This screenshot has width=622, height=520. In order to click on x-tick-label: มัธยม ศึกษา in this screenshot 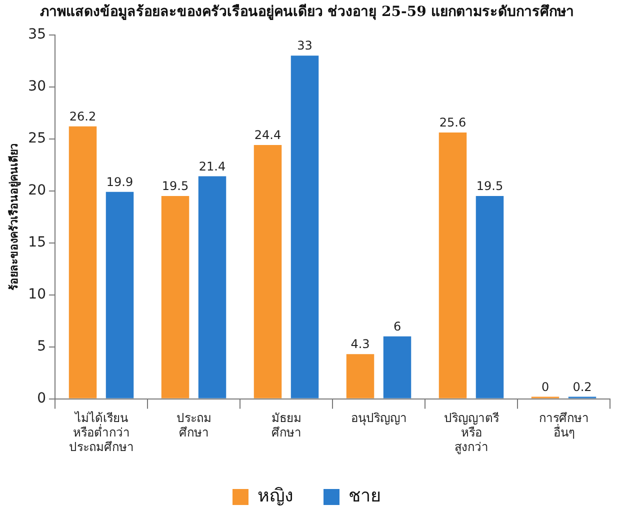, I will do `click(286, 425)`.